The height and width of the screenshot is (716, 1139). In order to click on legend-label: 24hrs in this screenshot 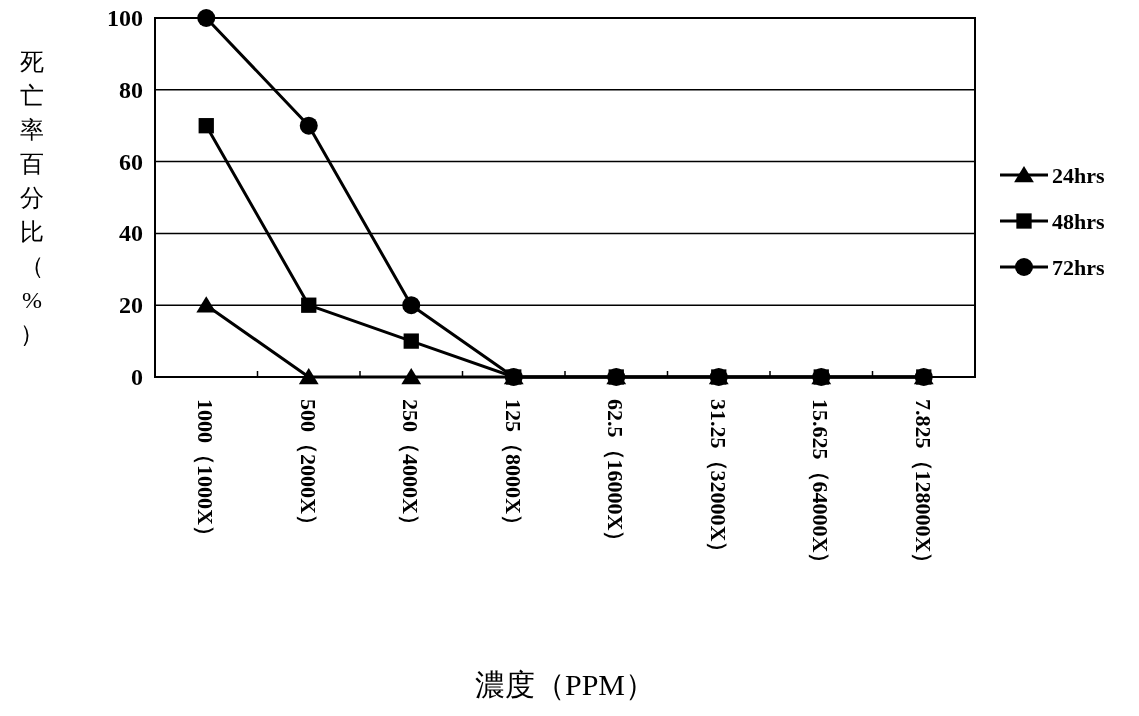, I will do `click(1078, 175)`.